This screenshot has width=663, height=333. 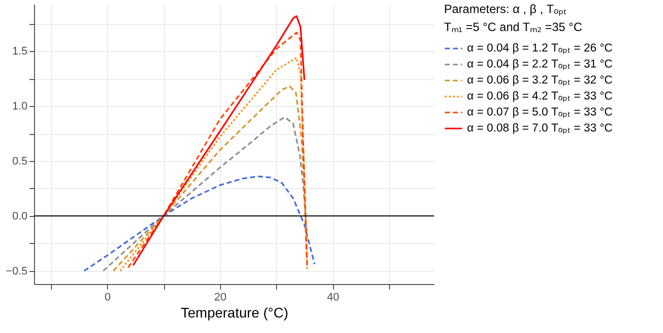 What do you see at coordinates (20, 216) in the screenshot?
I see `y-tick-label: 0.0` at bounding box center [20, 216].